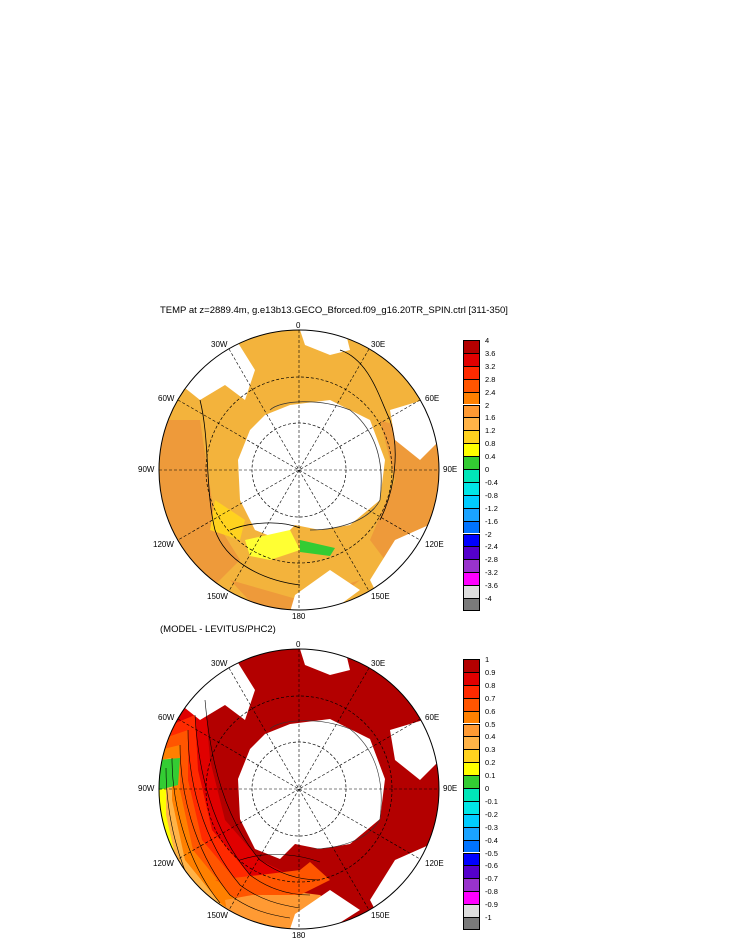  Describe the element at coordinates (491, 573) in the screenshot. I see `colorbar-tick-label: -3.2` at that location.